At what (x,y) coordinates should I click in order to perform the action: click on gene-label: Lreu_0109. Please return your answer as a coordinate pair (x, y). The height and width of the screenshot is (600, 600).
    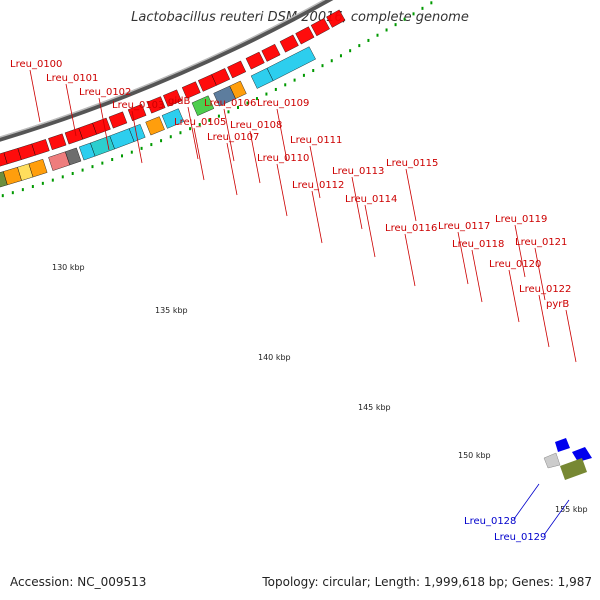
    Looking at the image, I should click on (283, 103).